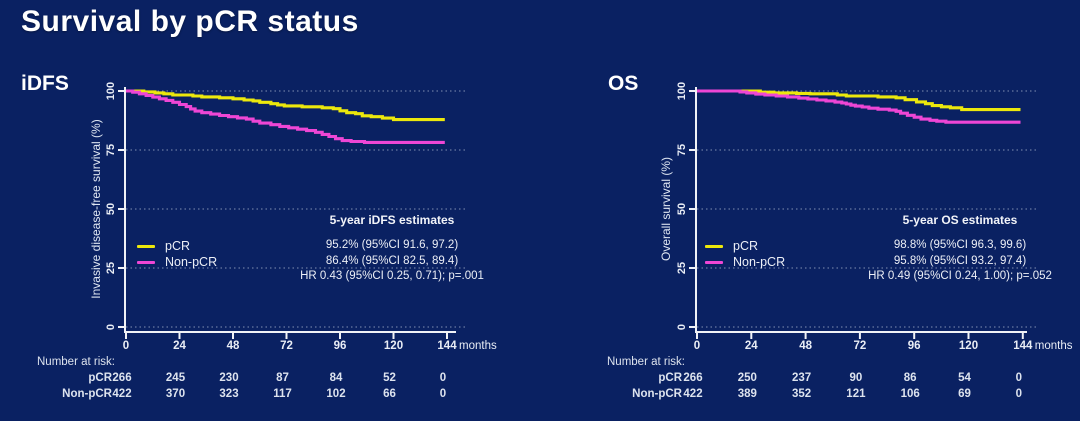 This screenshot has height=421, width=1080. What do you see at coordinates (910, 394) in the screenshot?
I see `nar-value-Non-pCR-96: 106` at bounding box center [910, 394].